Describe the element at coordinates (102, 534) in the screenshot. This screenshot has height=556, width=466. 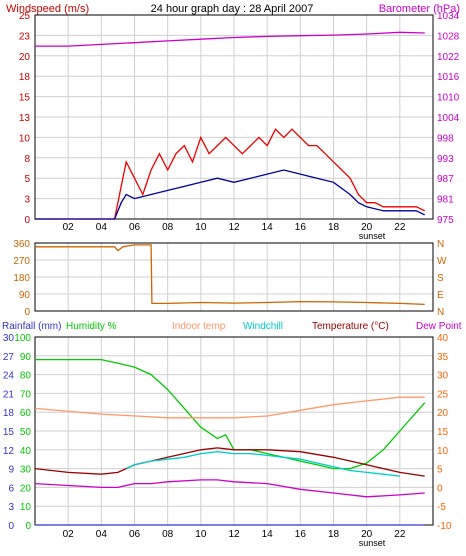
I see `hour-tick-label: 04` at that location.